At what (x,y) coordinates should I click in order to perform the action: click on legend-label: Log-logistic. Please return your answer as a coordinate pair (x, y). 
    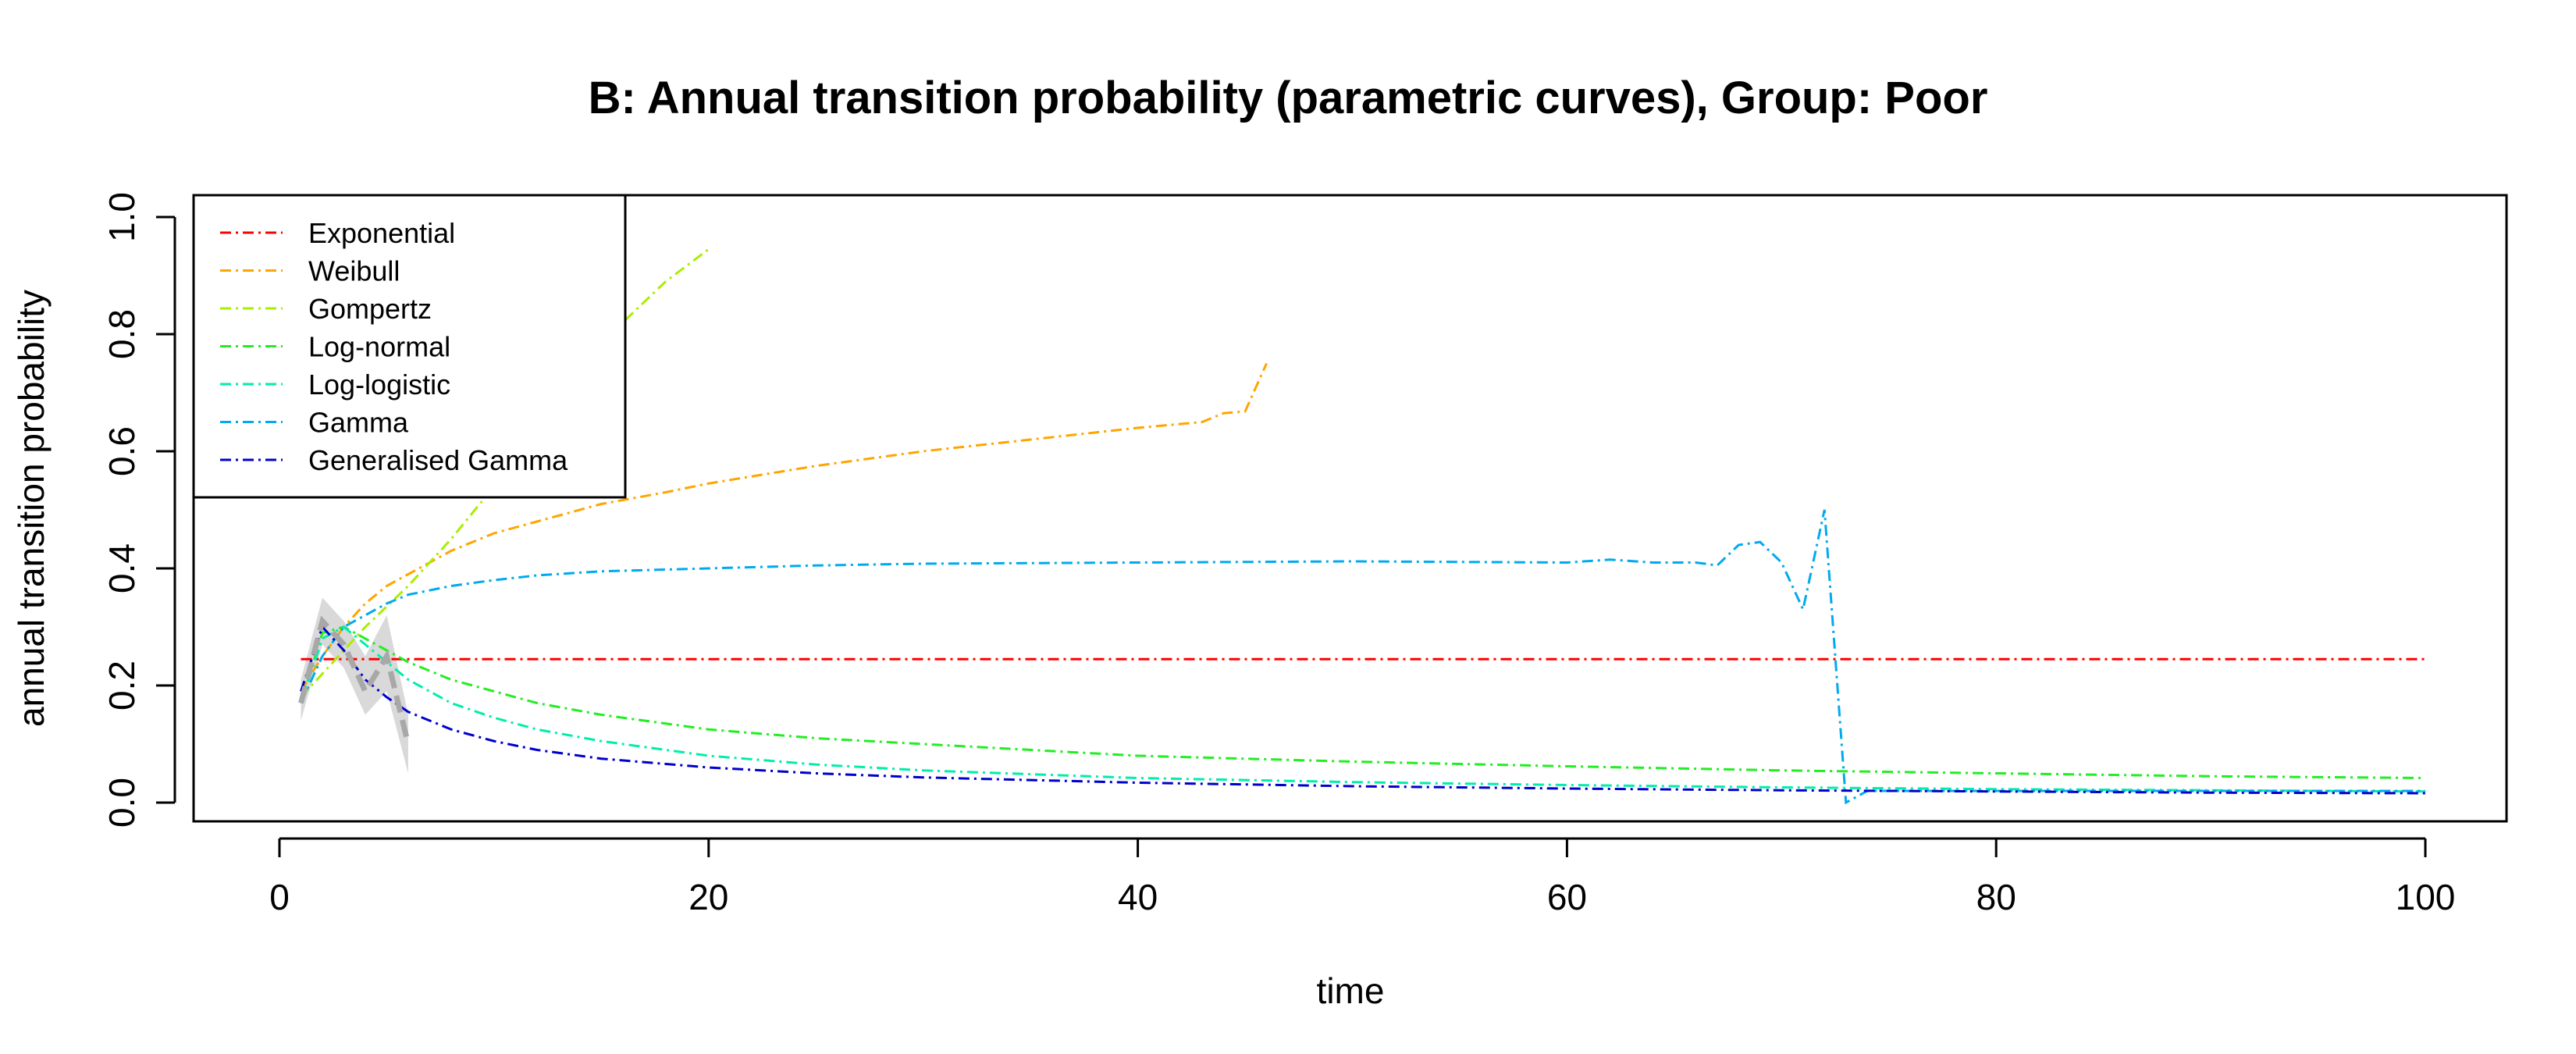
    Looking at the image, I should click on (379, 385).